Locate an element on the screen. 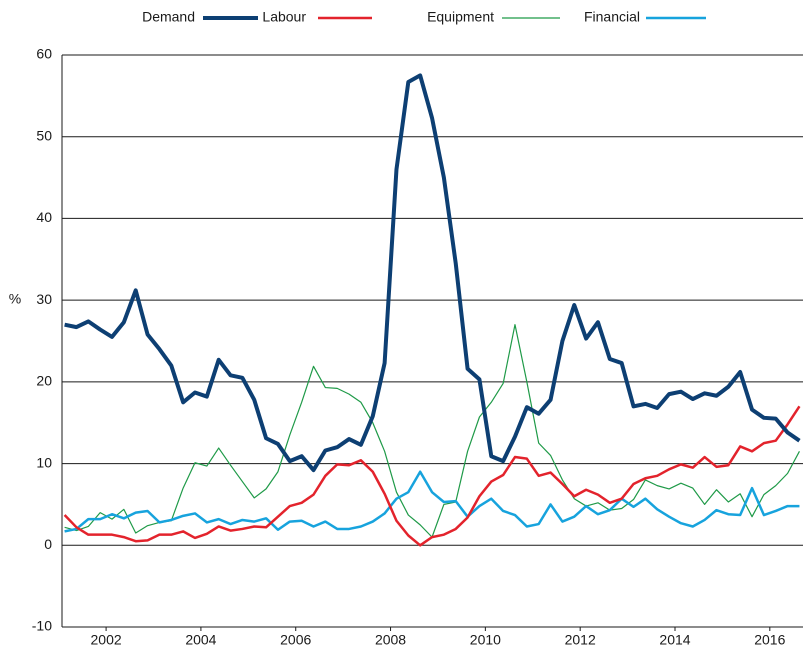  y-tick-label: 20 is located at coordinates (44, 381).